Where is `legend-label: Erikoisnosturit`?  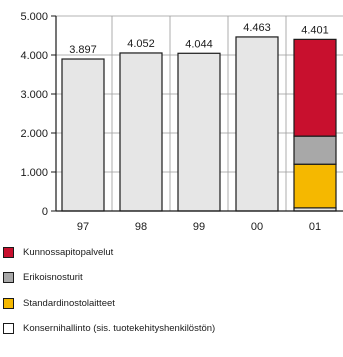
legend-label: Erikoisnosturit is located at coordinates (53, 277).